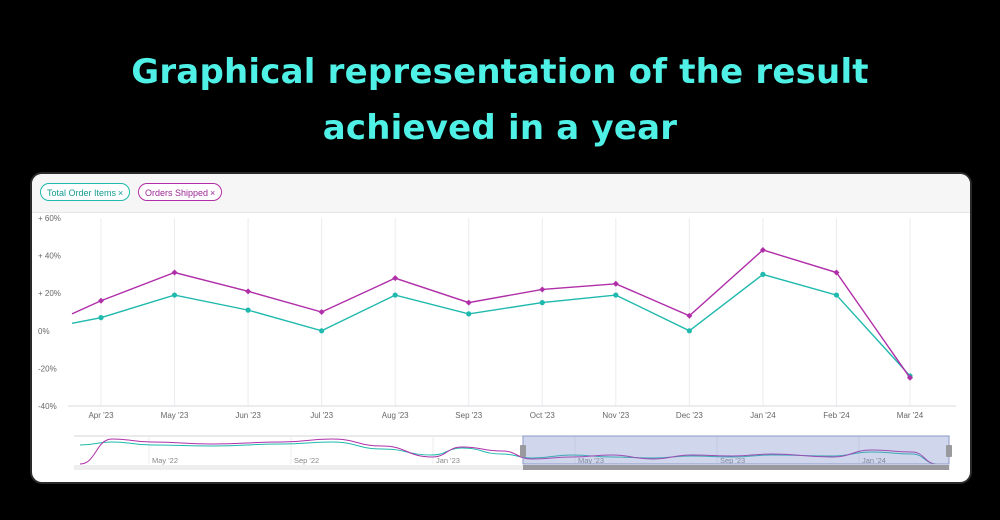  Describe the element at coordinates (512, 467) in the screenshot. I see `scrollbar-track` at that location.